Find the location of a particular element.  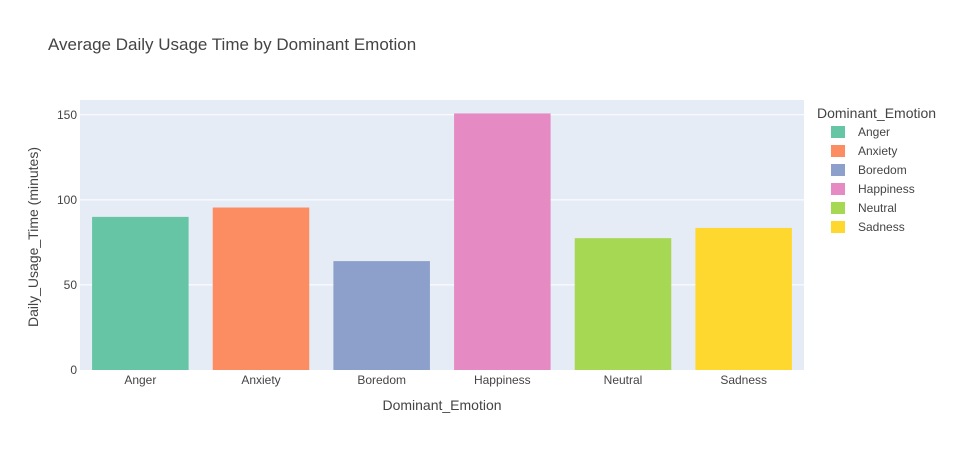

y-tick-label: 100 is located at coordinates (67, 200).